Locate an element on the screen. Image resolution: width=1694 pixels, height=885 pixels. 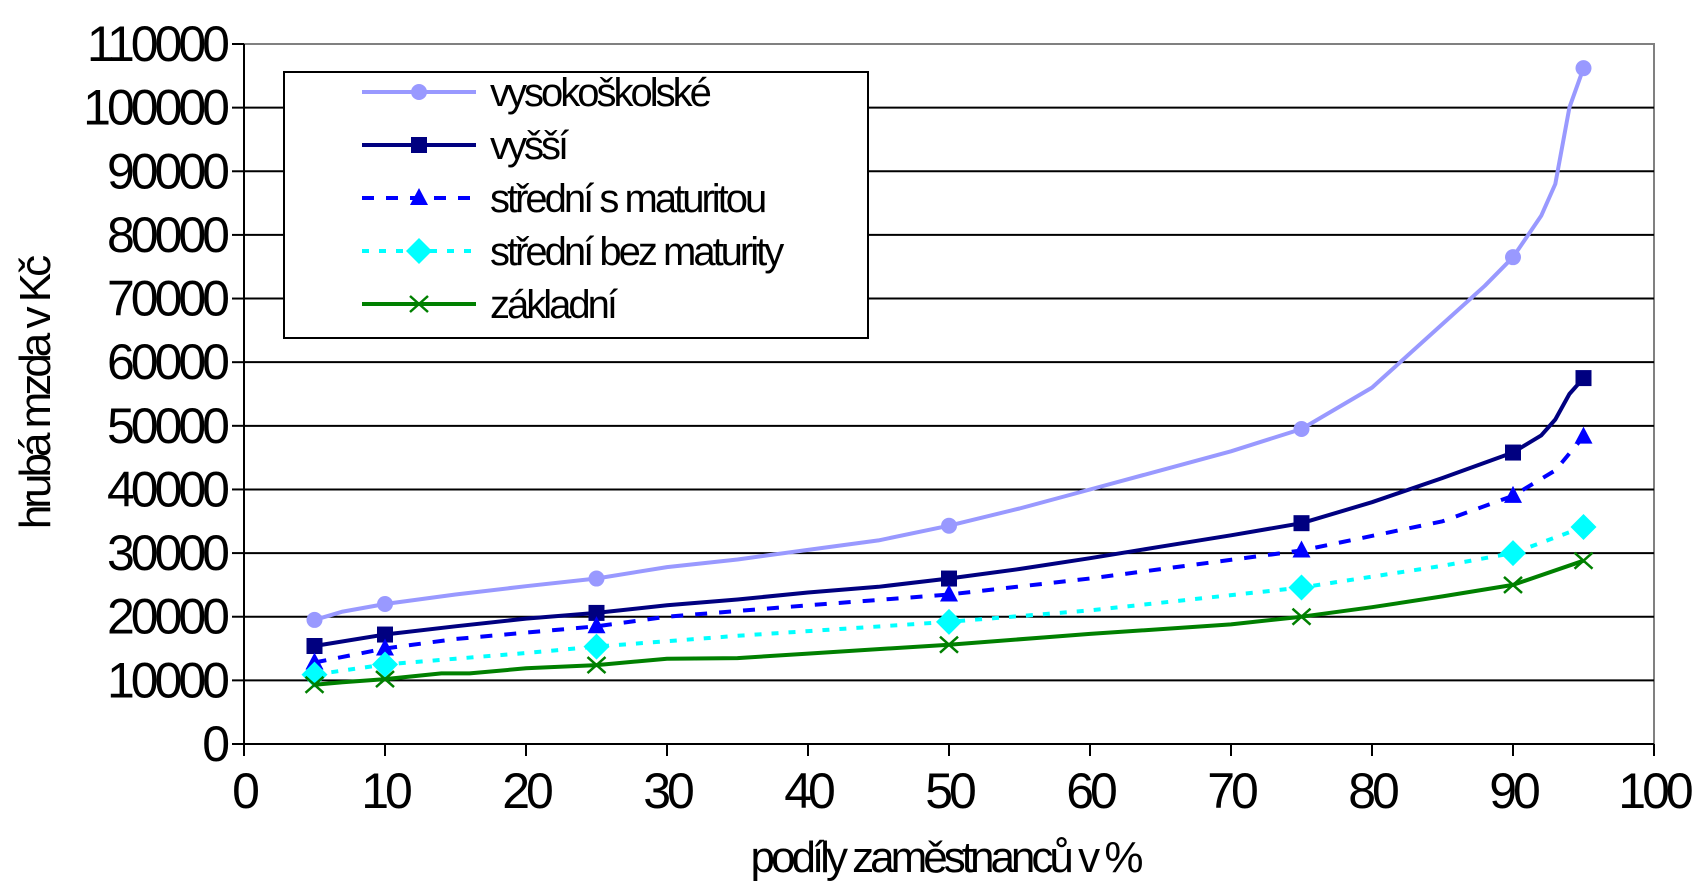
y-tick-label: 60000 is located at coordinates (167, 362).